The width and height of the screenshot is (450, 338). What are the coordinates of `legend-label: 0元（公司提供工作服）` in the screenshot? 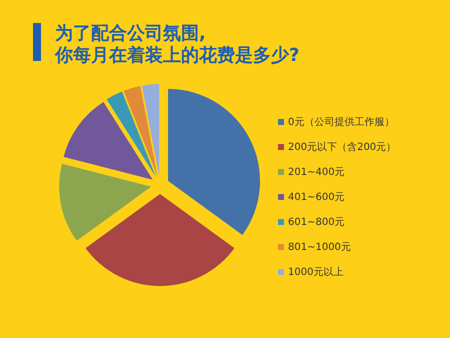 It's located at (341, 122).